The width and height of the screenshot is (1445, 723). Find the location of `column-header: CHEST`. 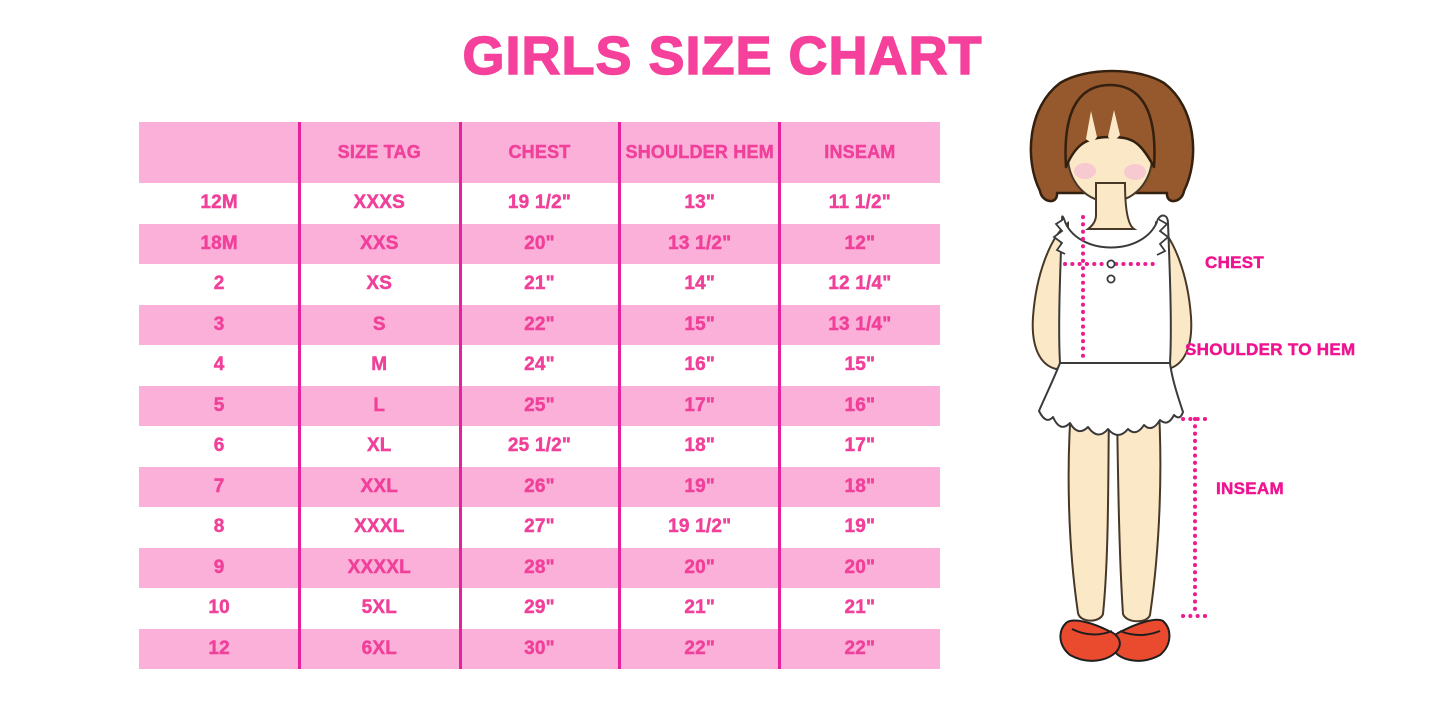

column-header: CHEST is located at coordinates (539, 152).